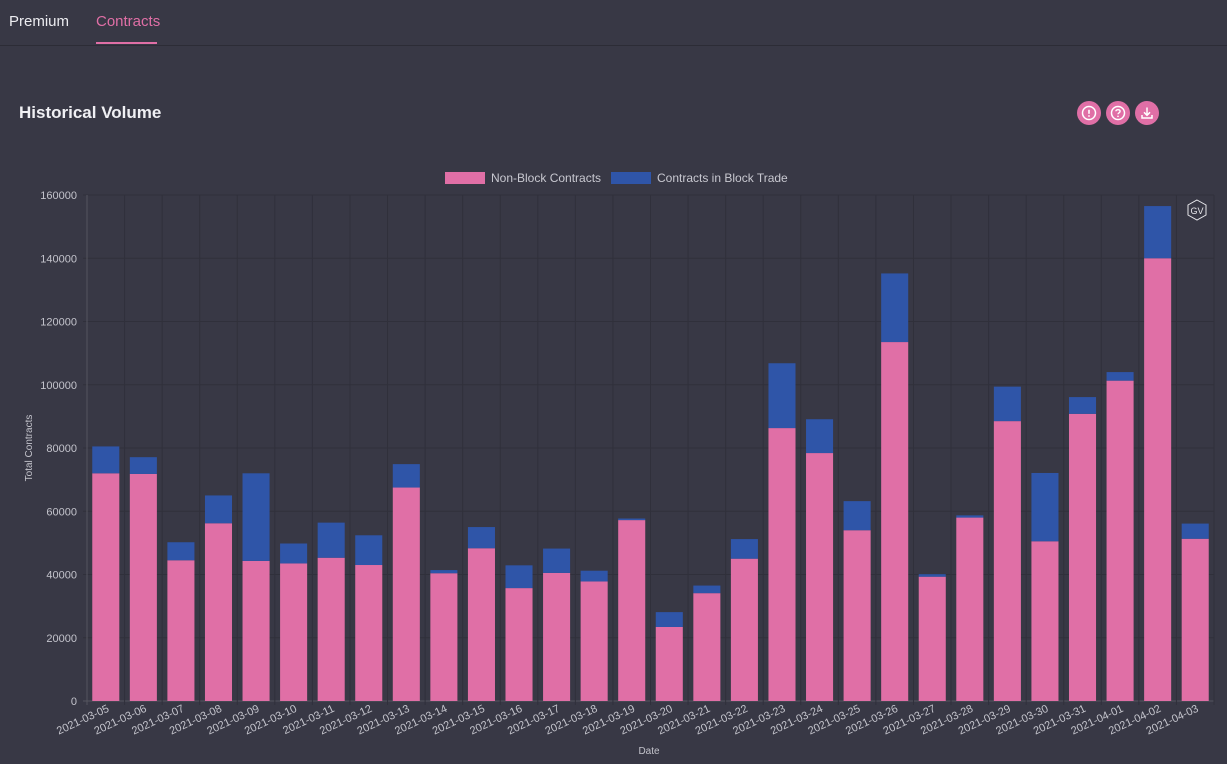 The height and width of the screenshot is (764, 1227). Describe the element at coordinates (90, 112) in the screenshot. I see `page-title: Historical Volume` at that location.